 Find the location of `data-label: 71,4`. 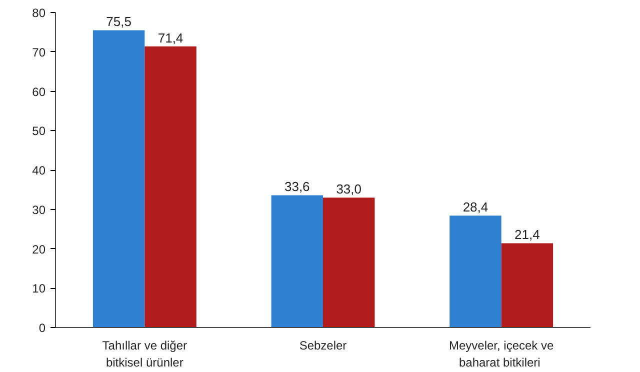

data-label: 71,4 is located at coordinates (171, 38).